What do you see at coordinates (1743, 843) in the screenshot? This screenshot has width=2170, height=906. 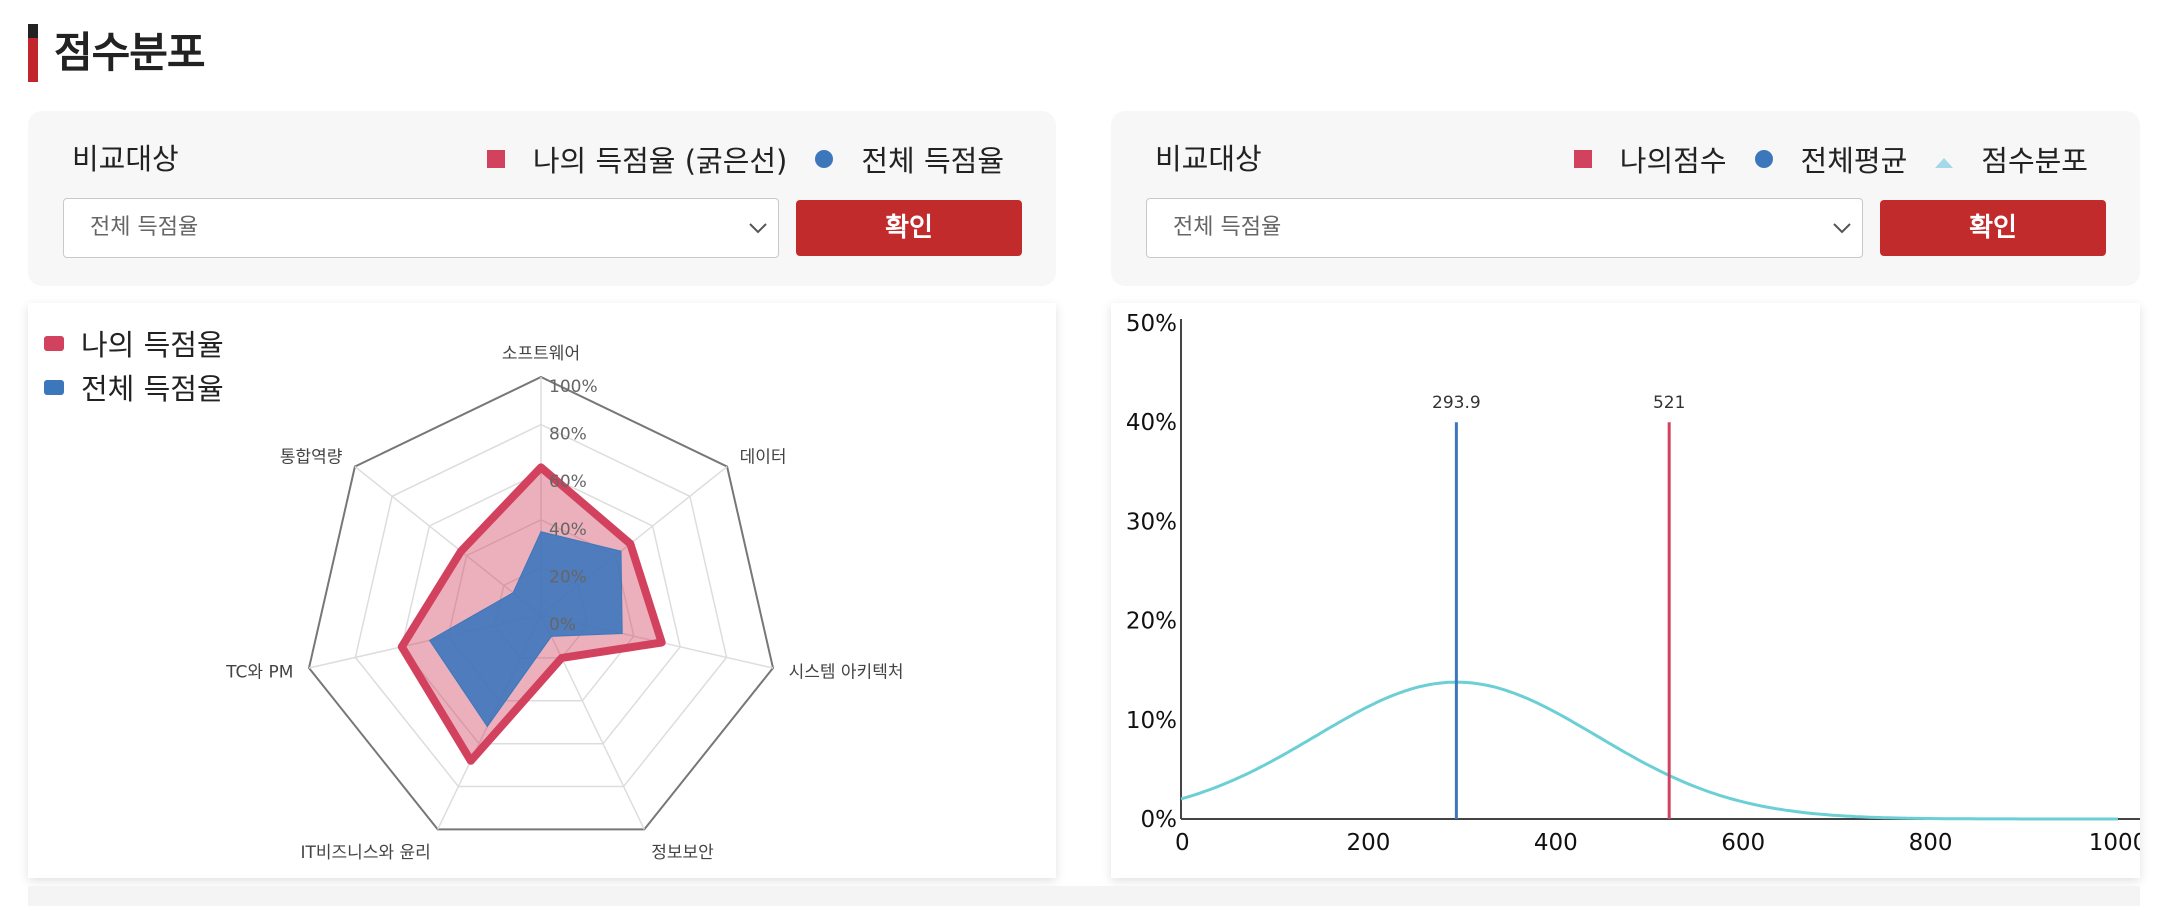 I see `x-tick-label: 600` at bounding box center [1743, 843].